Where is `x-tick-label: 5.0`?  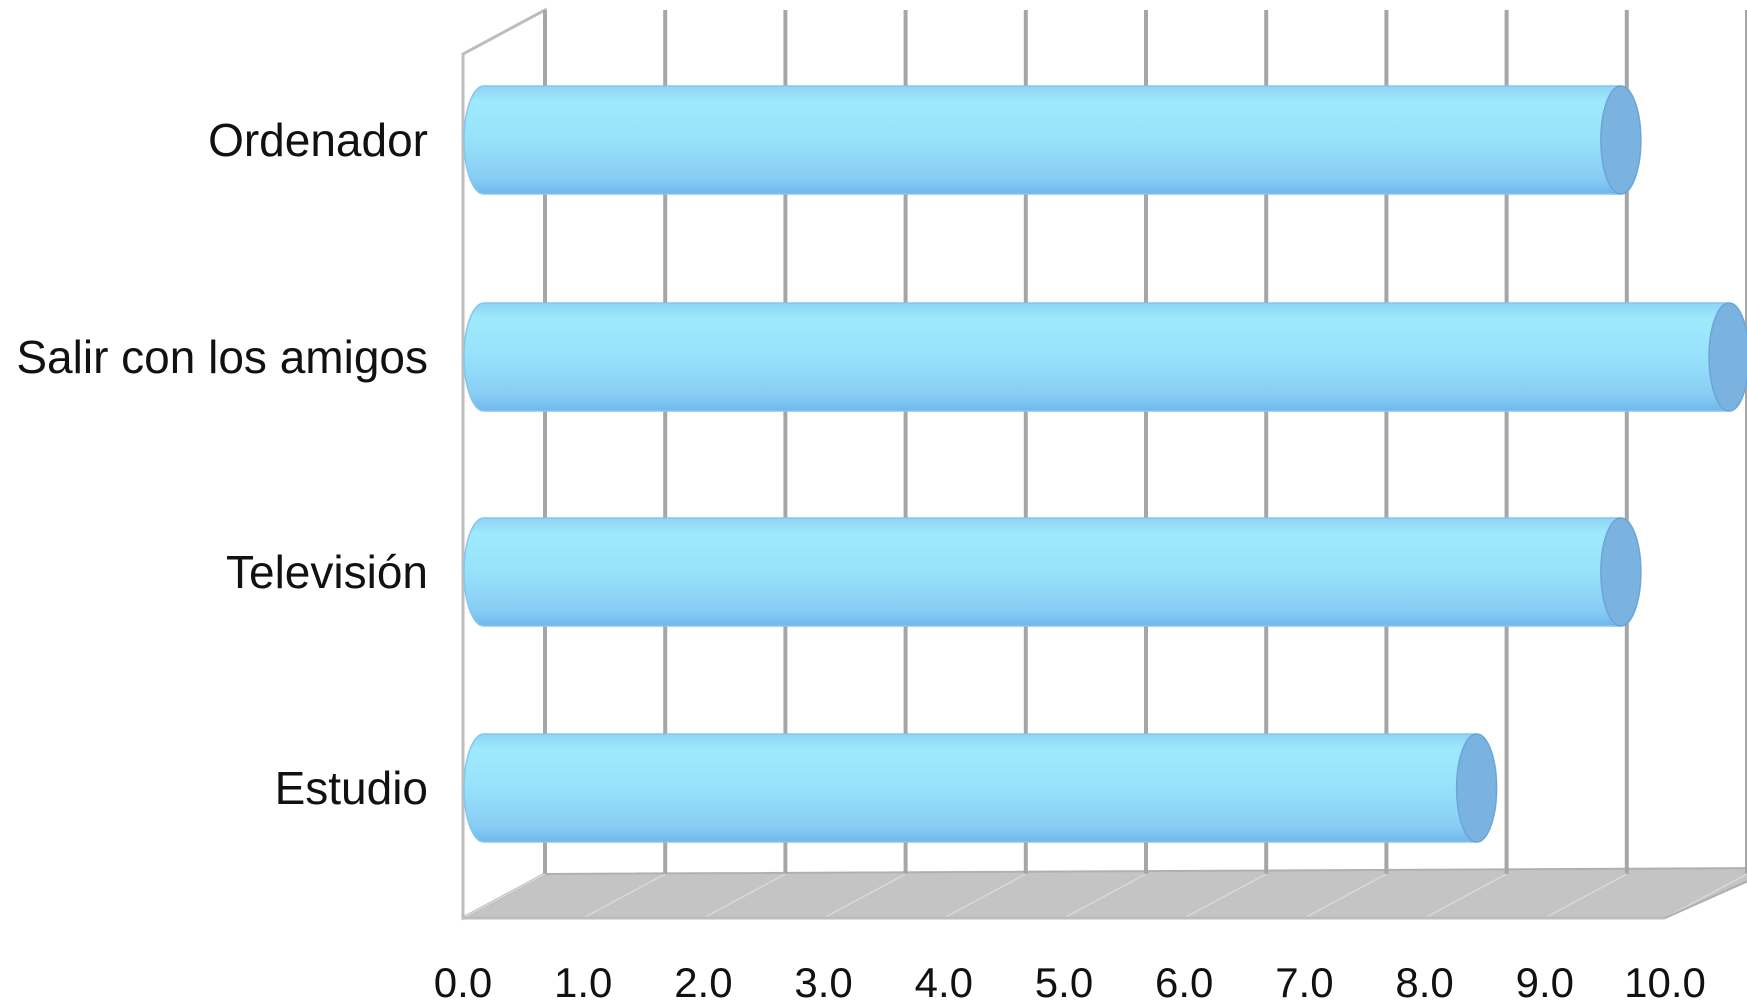
x-tick-label: 5.0 is located at coordinates (1064, 980).